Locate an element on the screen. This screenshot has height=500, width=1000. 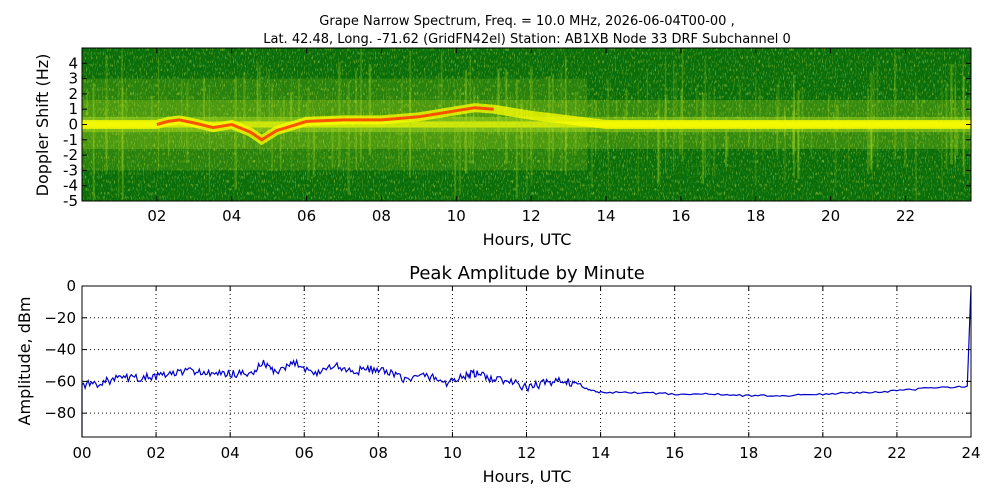
spectrogram-xlabel: Hours, UTC is located at coordinates (527, 239).